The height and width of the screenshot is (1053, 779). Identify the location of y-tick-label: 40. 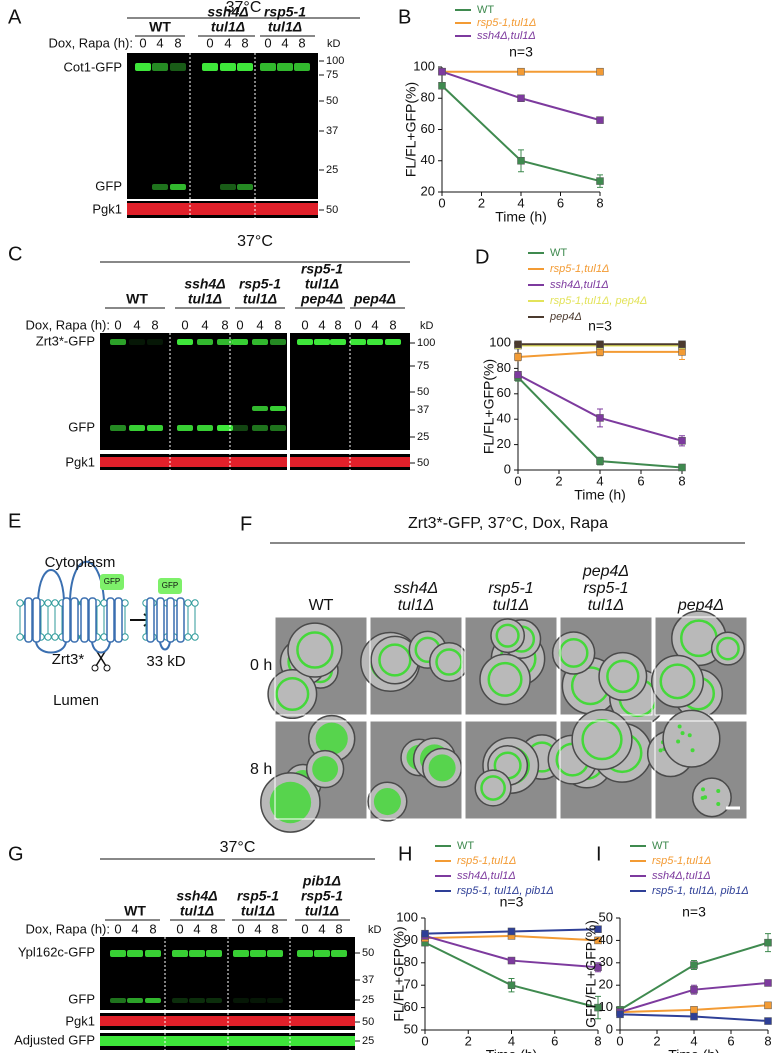
(428, 159).